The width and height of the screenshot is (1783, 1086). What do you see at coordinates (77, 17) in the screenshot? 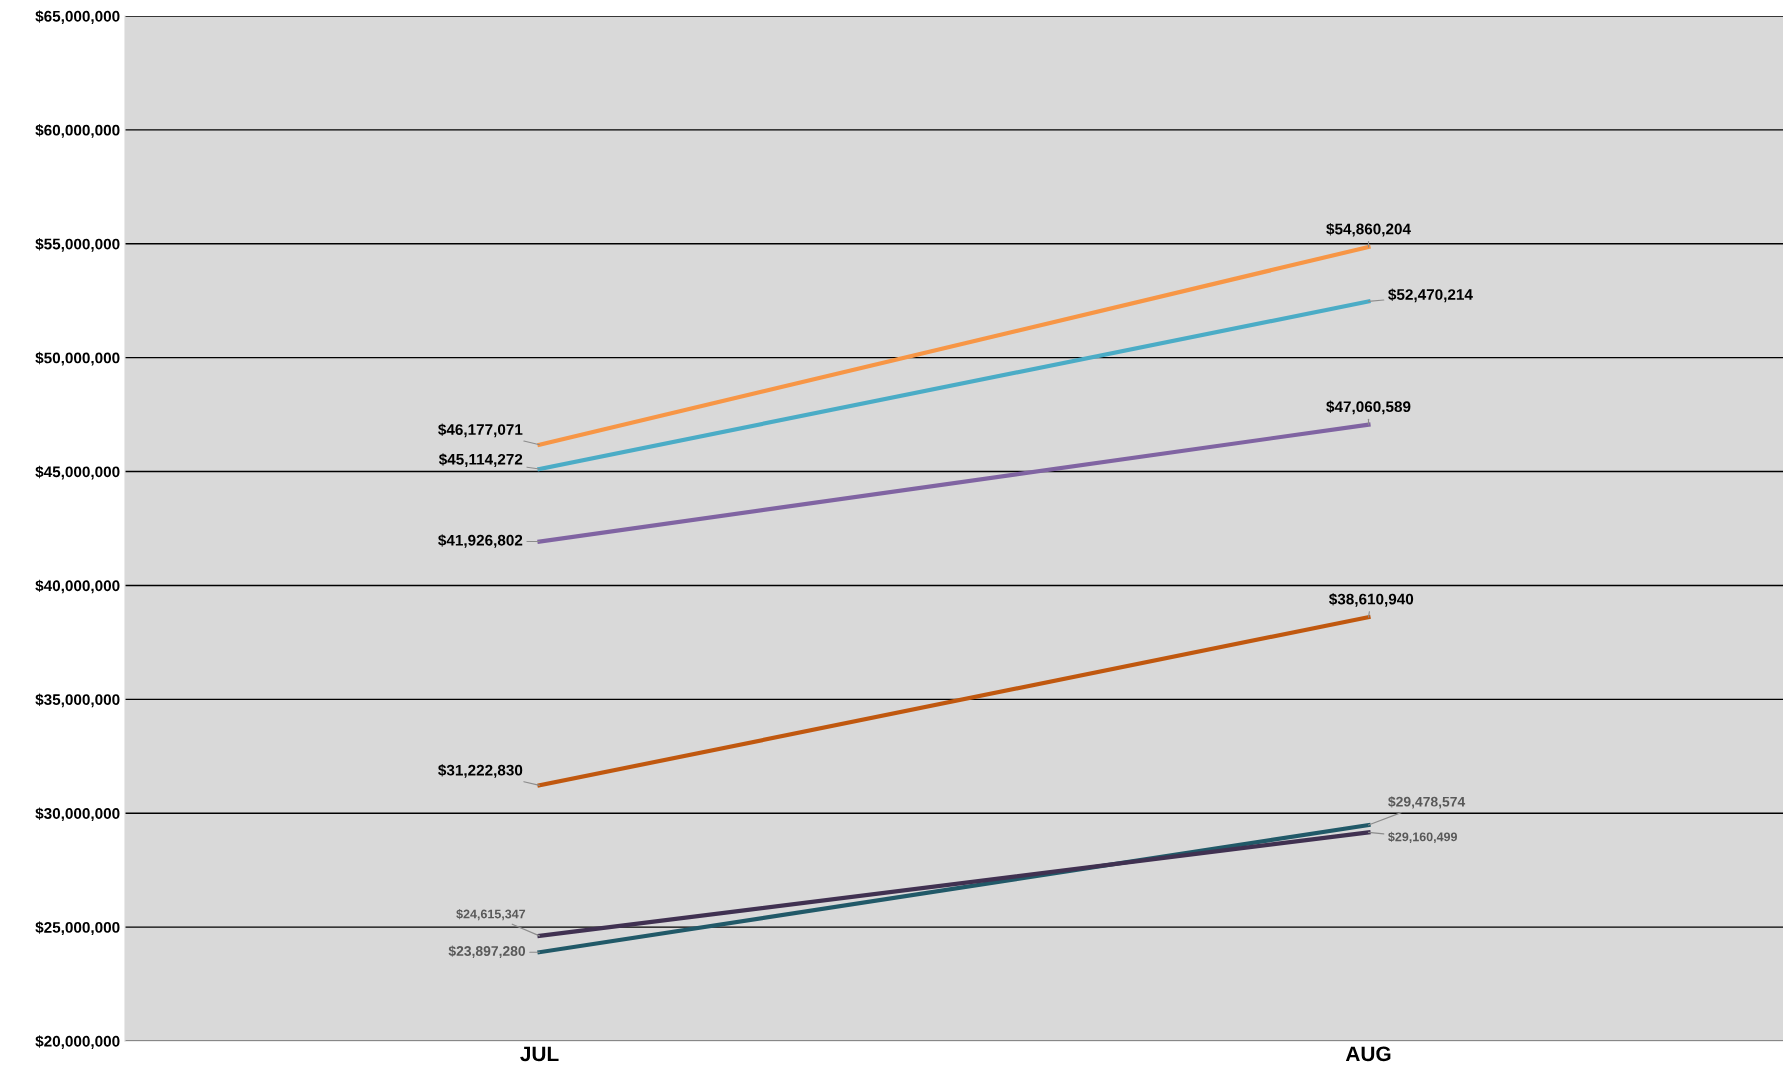
I see `y-tick-label: $65,000,000` at bounding box center [77, 17].